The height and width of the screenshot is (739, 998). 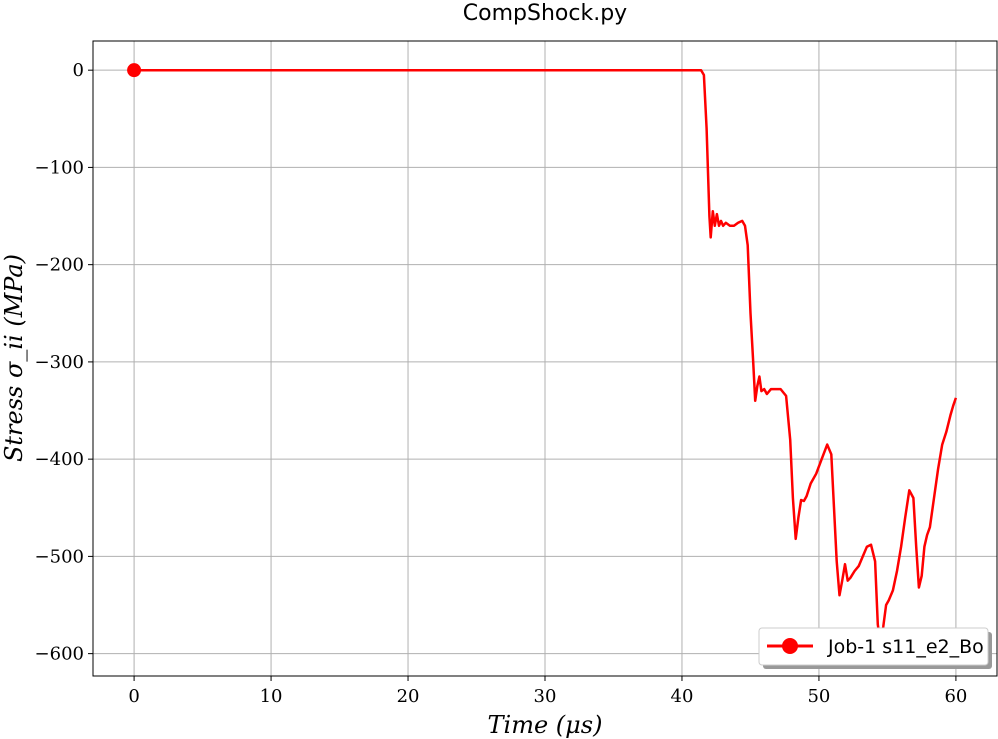 I want to click on y-tick-label: −200, so click(x=59, y=265).